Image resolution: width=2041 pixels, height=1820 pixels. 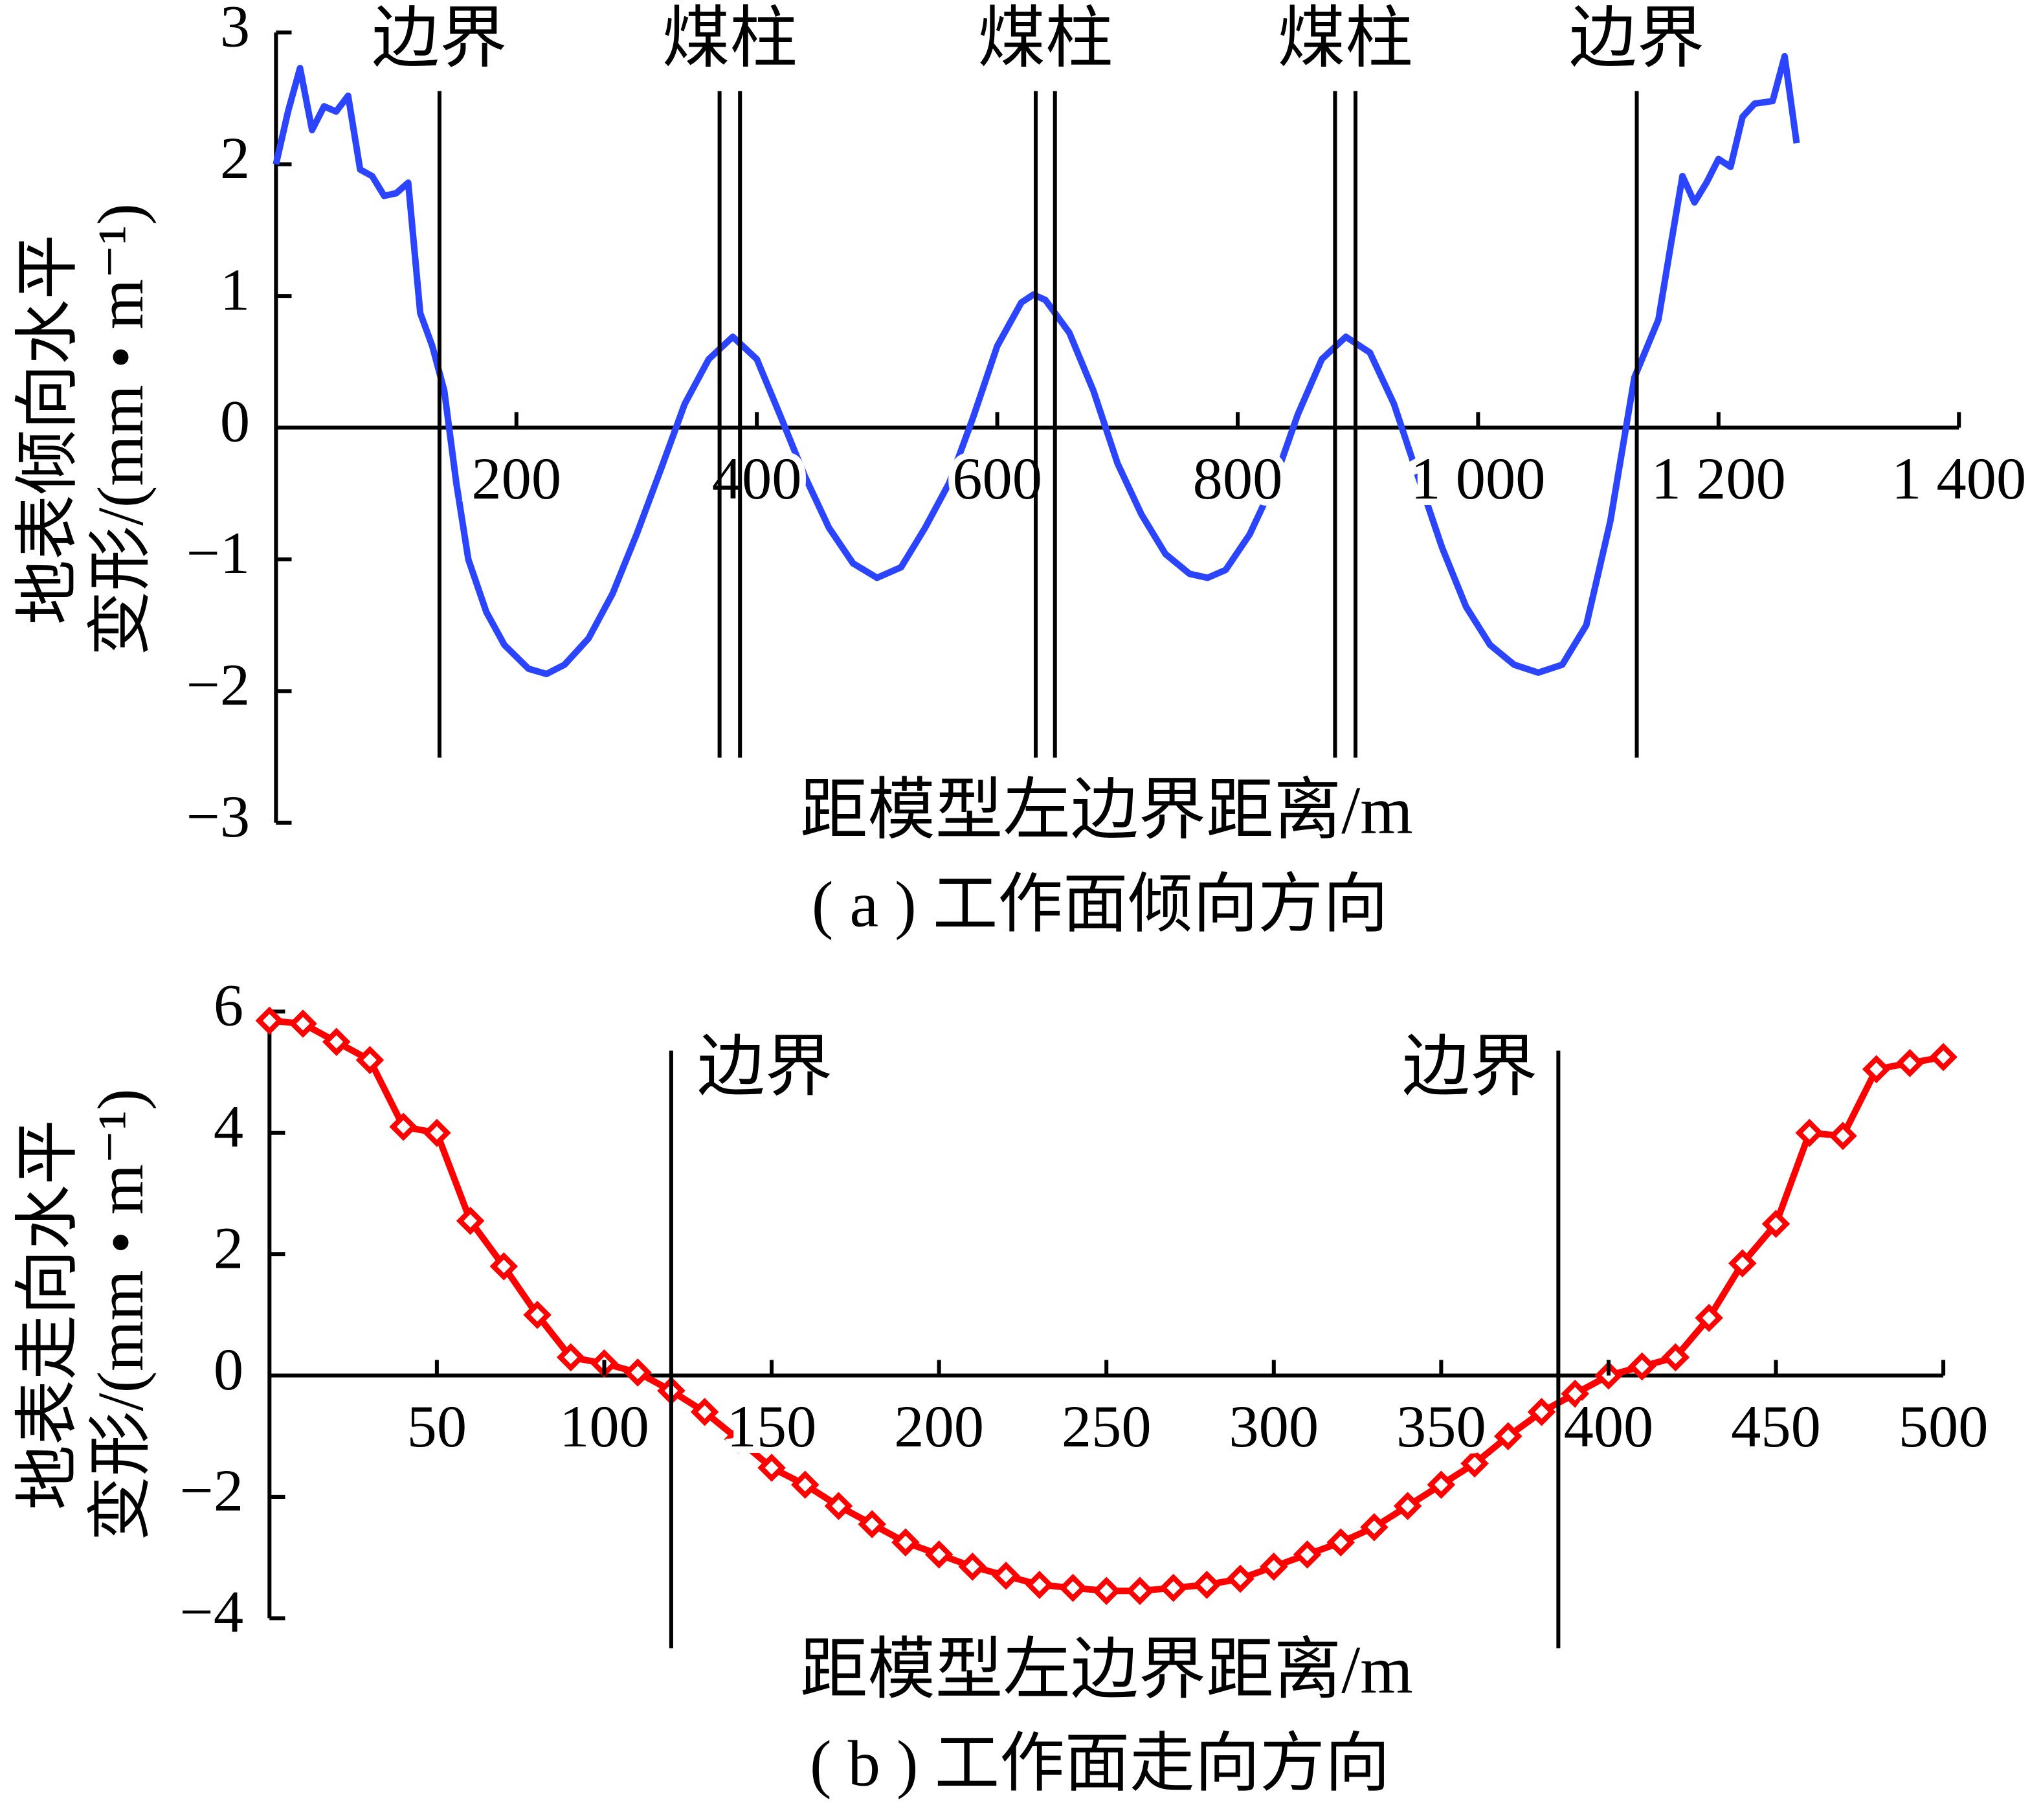 What do you see at coordinates (772, 1427) in the screenshot?
I see `x-tick-label: 150` at bounding box center [772, 1427].